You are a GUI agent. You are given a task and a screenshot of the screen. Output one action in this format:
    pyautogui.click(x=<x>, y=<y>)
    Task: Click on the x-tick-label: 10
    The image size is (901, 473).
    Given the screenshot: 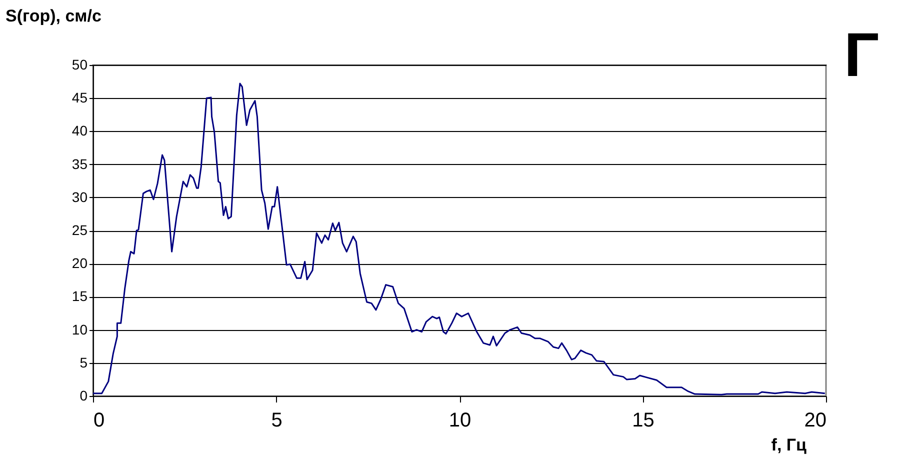 What is the action you would take?
    pyautogui.click(x=460, y=421)
    